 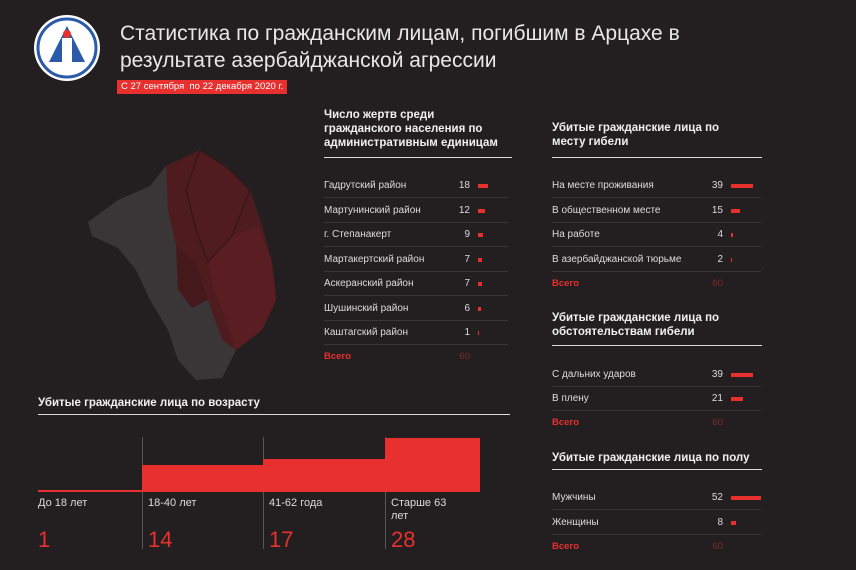 I want to click on row-value: 21, so click(x=717, y=398).